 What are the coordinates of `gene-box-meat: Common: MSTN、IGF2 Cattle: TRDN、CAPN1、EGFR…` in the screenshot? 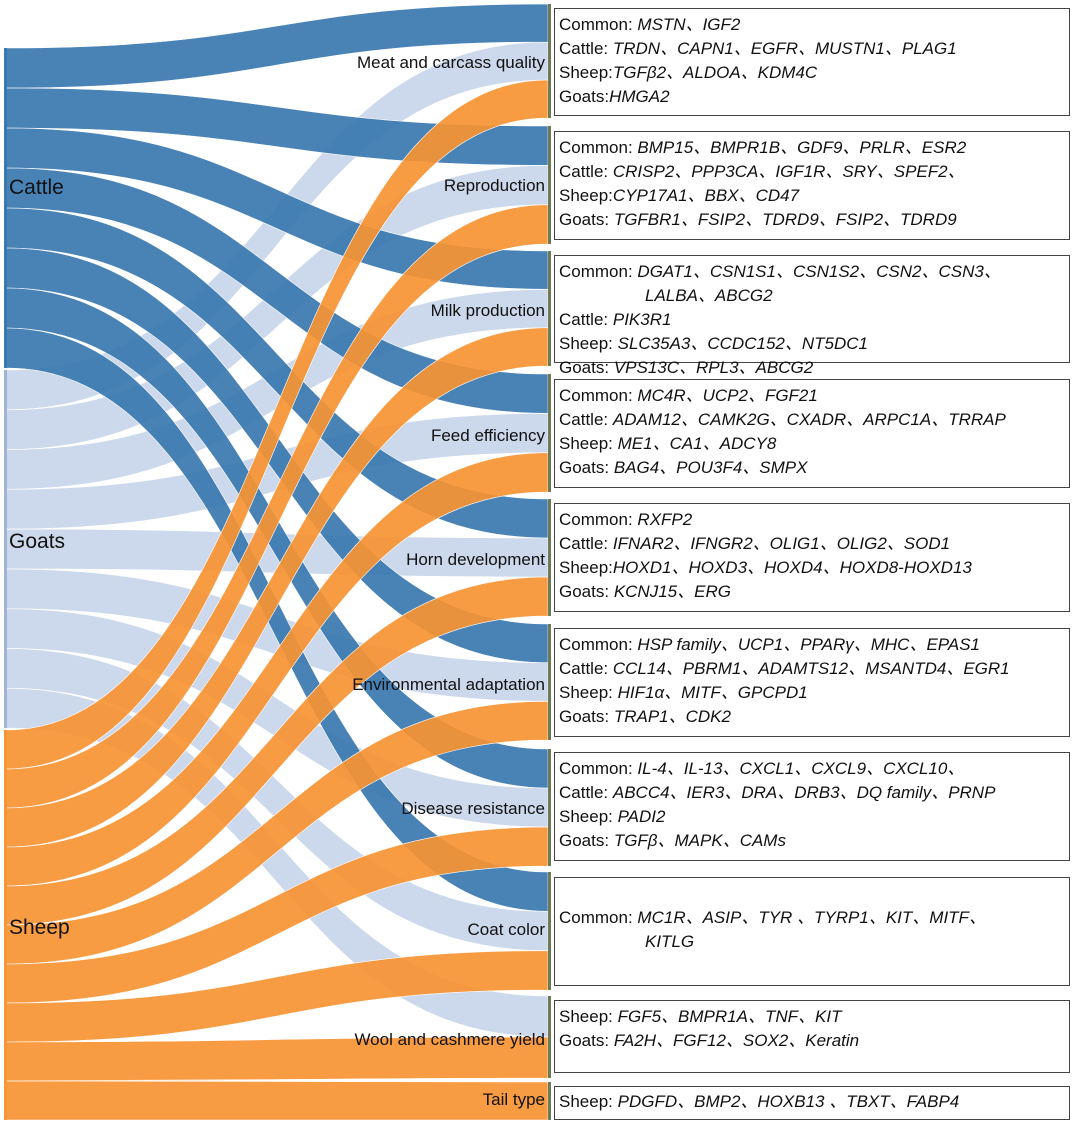 It's located at (812, 62).